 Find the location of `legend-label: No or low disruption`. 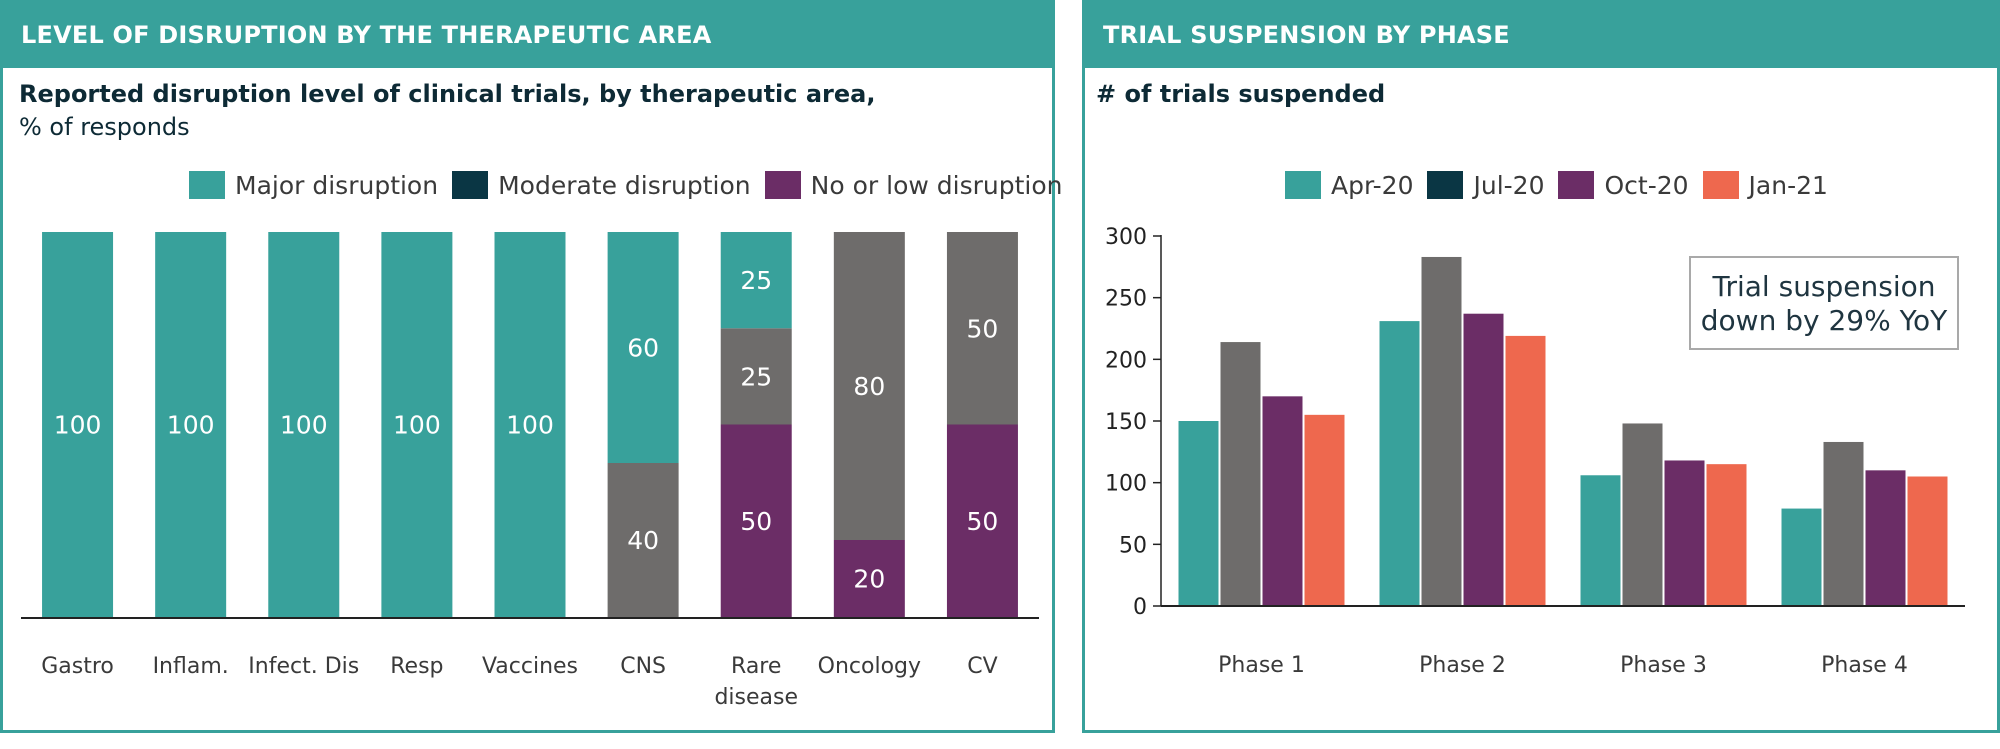

legend-label: No or low disruption is located at coordinates (936, 185).